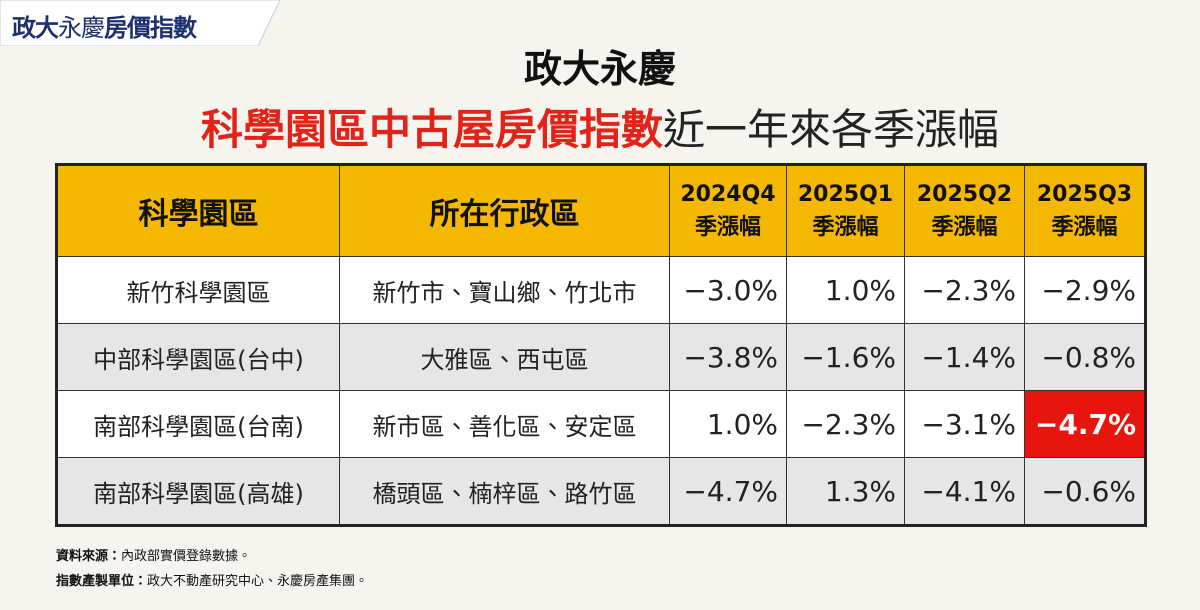  Describe the element at coordinates (845, 357) in the screenshot. I see `value-cell: −1.6%` at that location.